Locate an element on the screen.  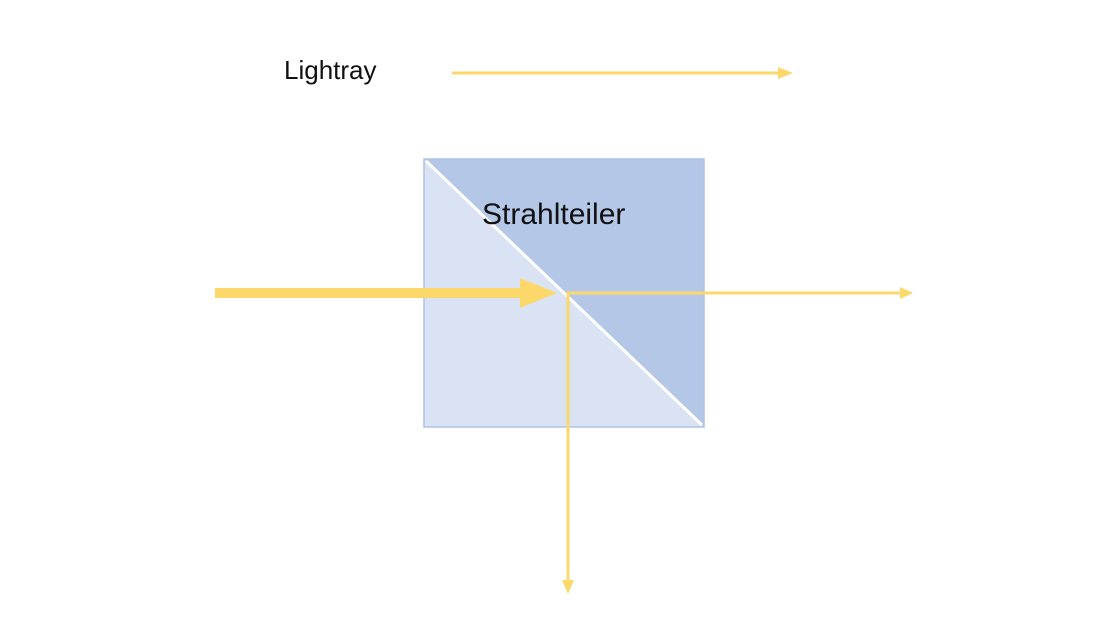
legend-label: Lightray is located at coordinates (330, 70).